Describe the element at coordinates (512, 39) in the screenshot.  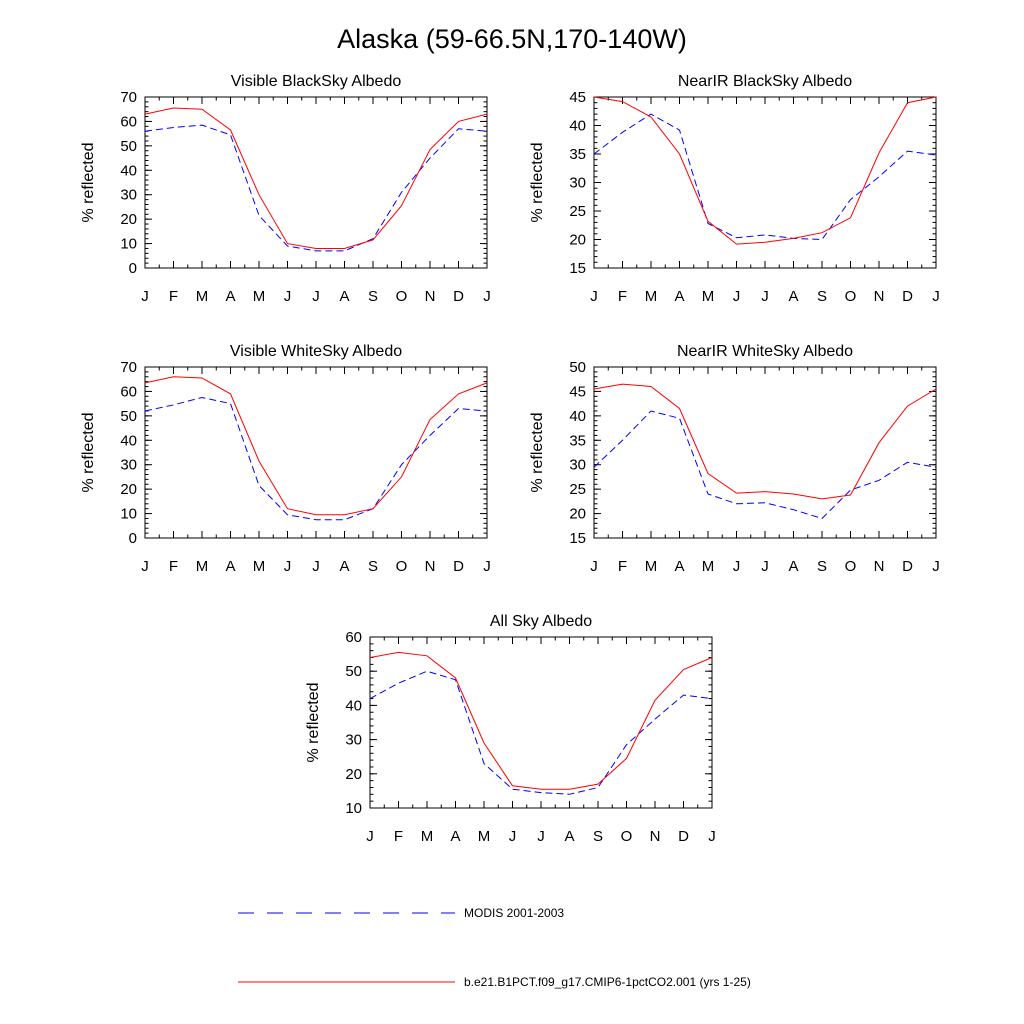
I see `figure-title: Alaska (59-66.5N,170-140W)` at that location.